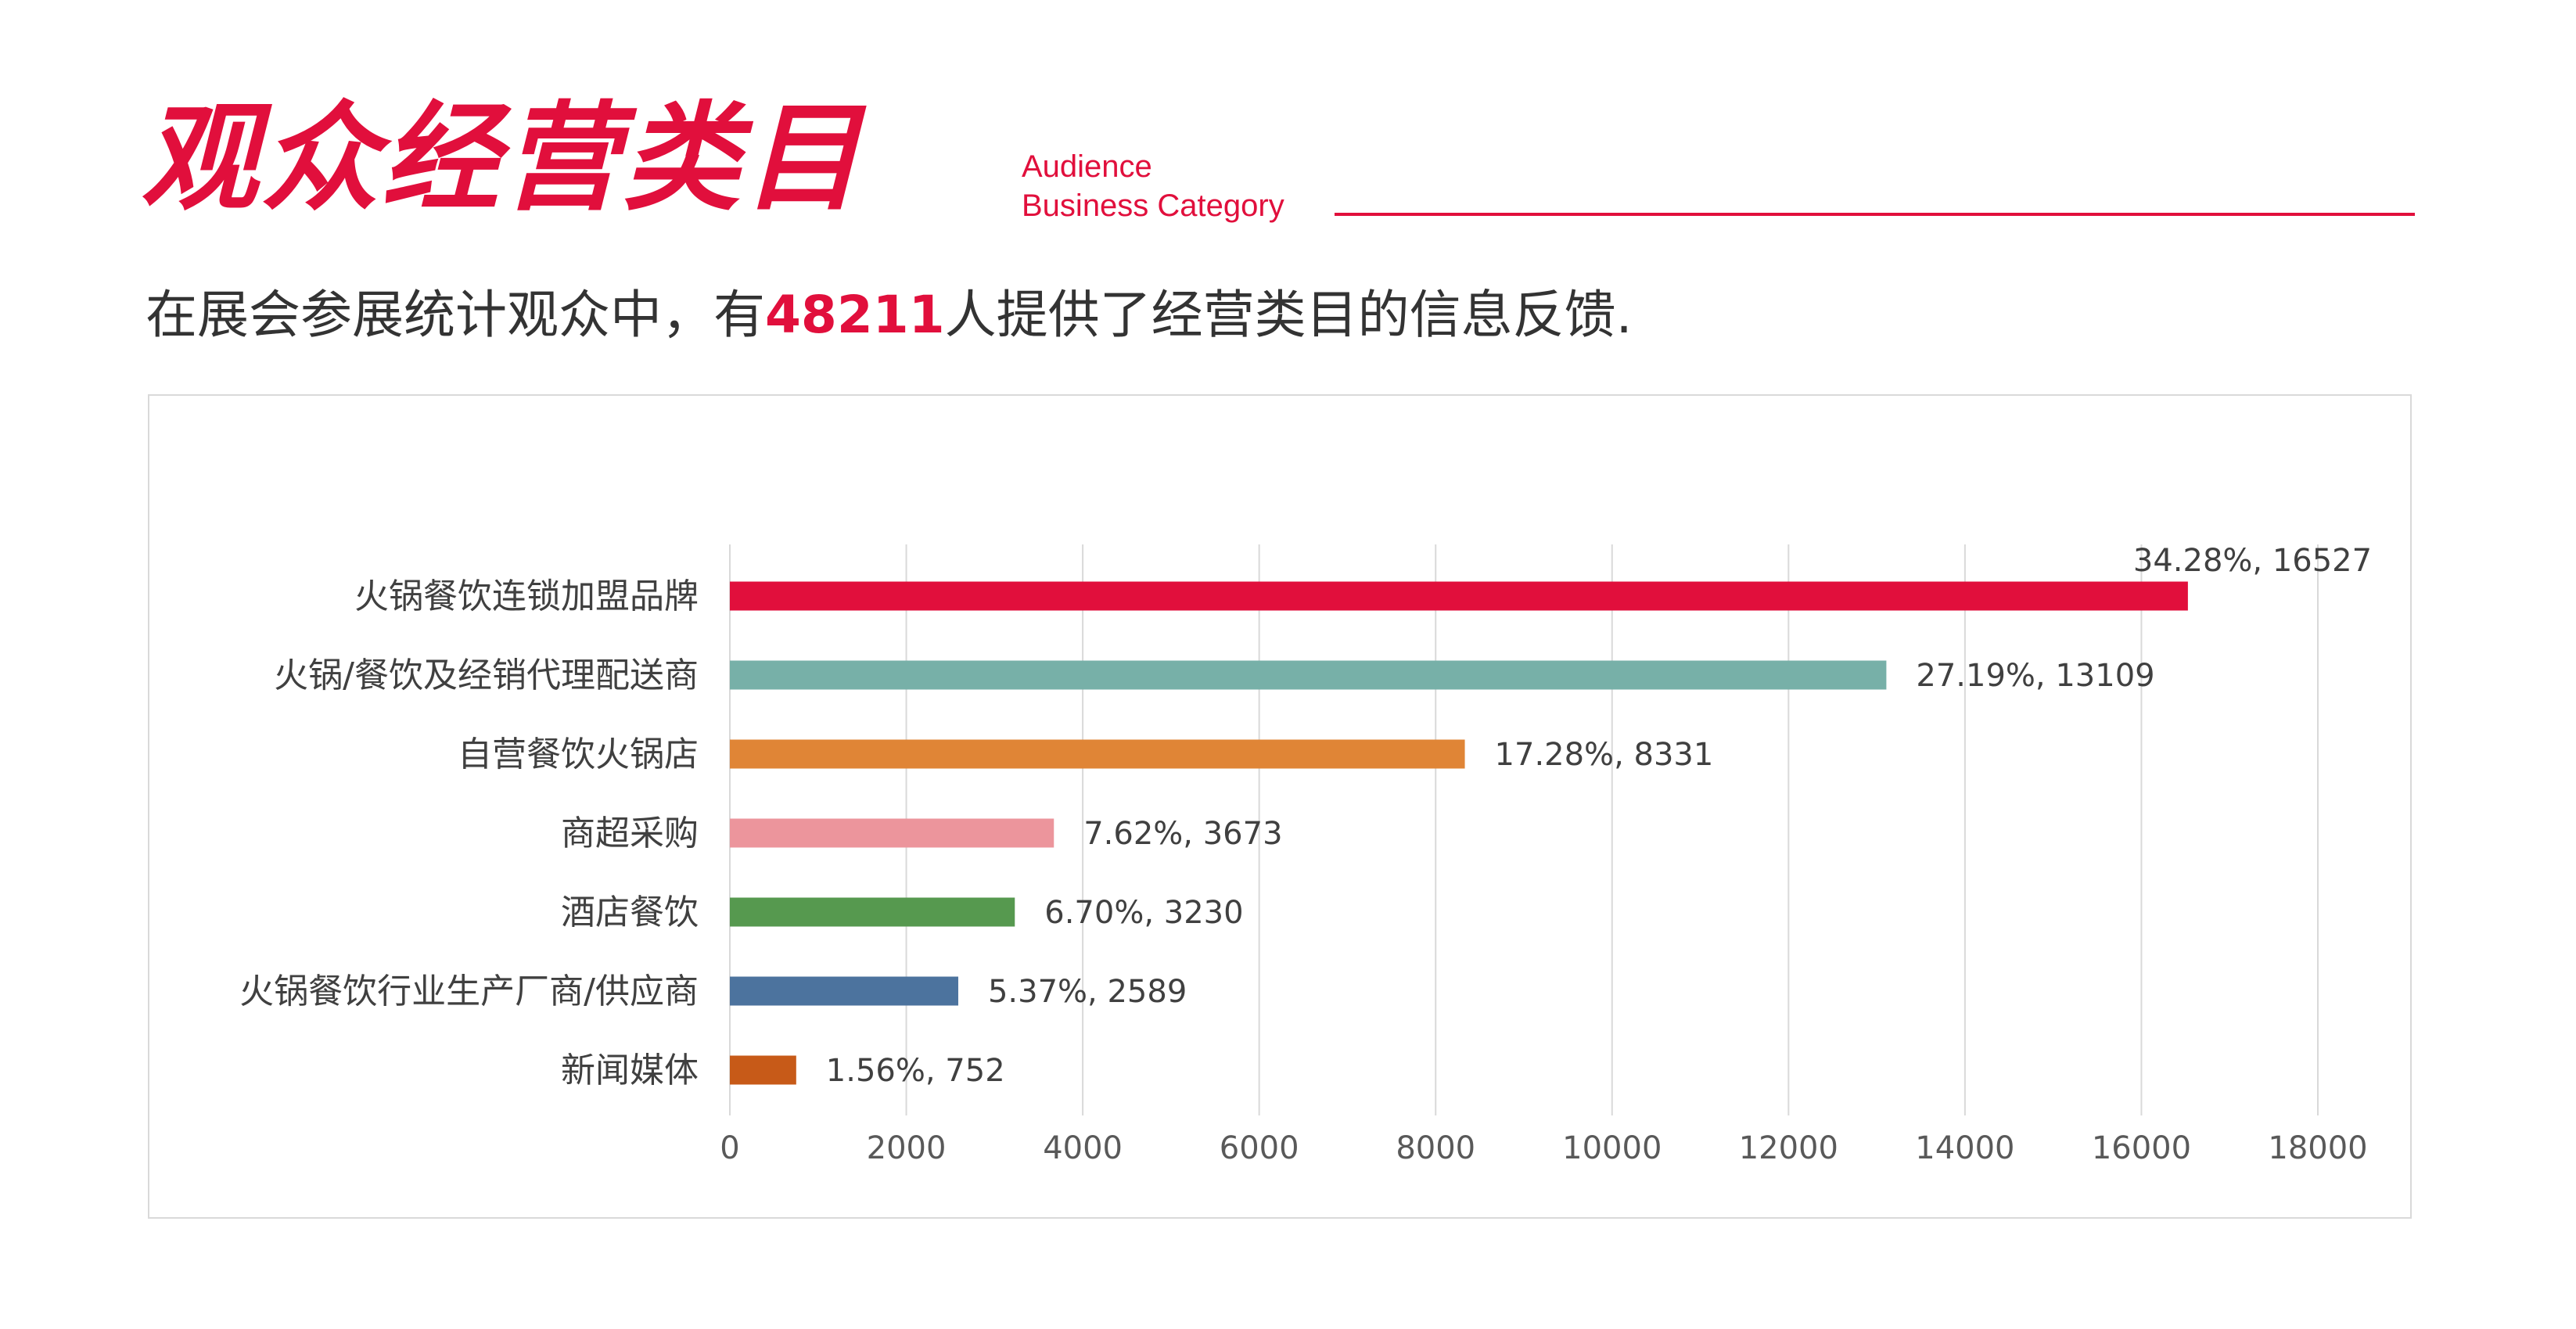  What do you see at coordinates (578, 754) in the screenshot?
I see `category-label: 自营餐饮火锅店` at bounding box center [578, 754].